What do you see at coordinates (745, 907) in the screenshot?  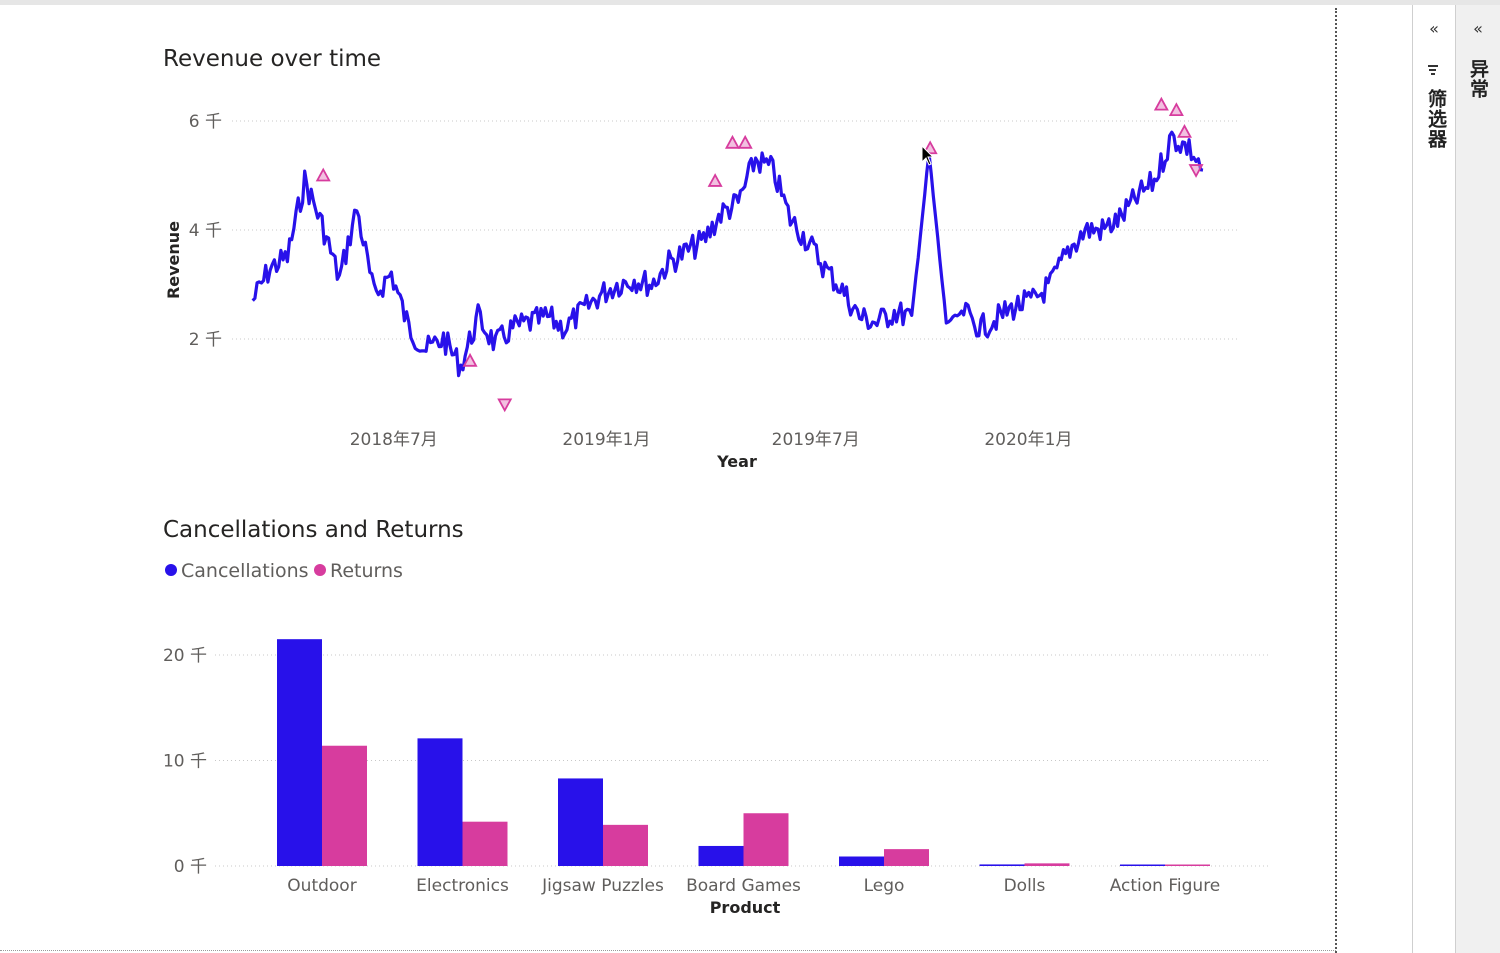 I see `bar-chart-x-axis-title: Product` at bounding box center [745, 907].